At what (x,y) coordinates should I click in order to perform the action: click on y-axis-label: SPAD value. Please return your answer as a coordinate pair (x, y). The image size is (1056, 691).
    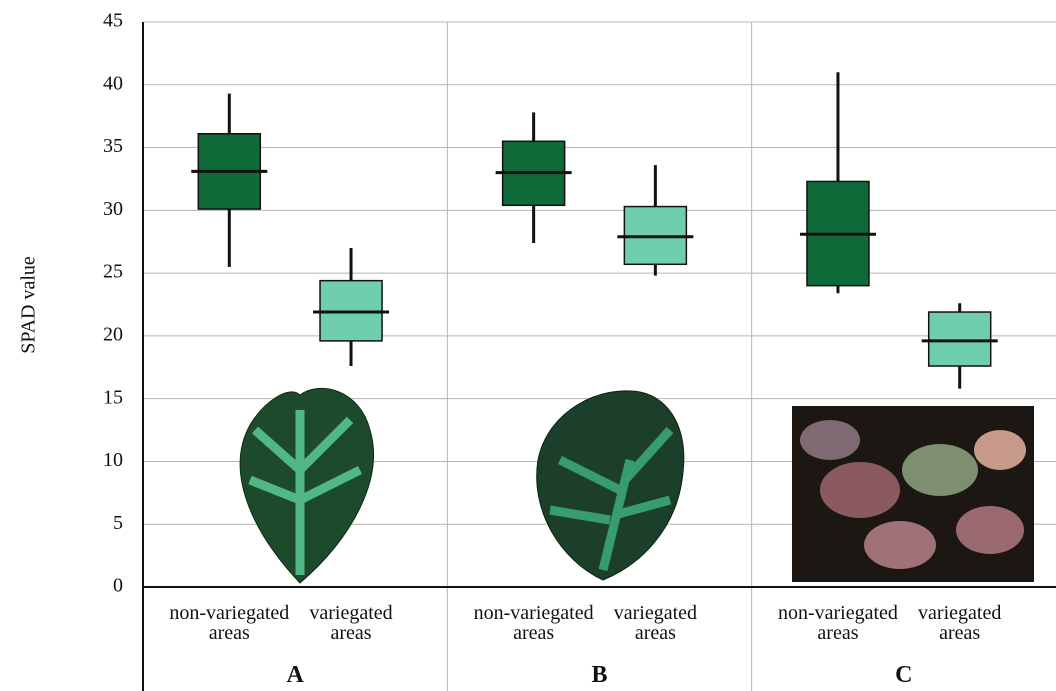
    Looking at the image, I should click on (29, 305).